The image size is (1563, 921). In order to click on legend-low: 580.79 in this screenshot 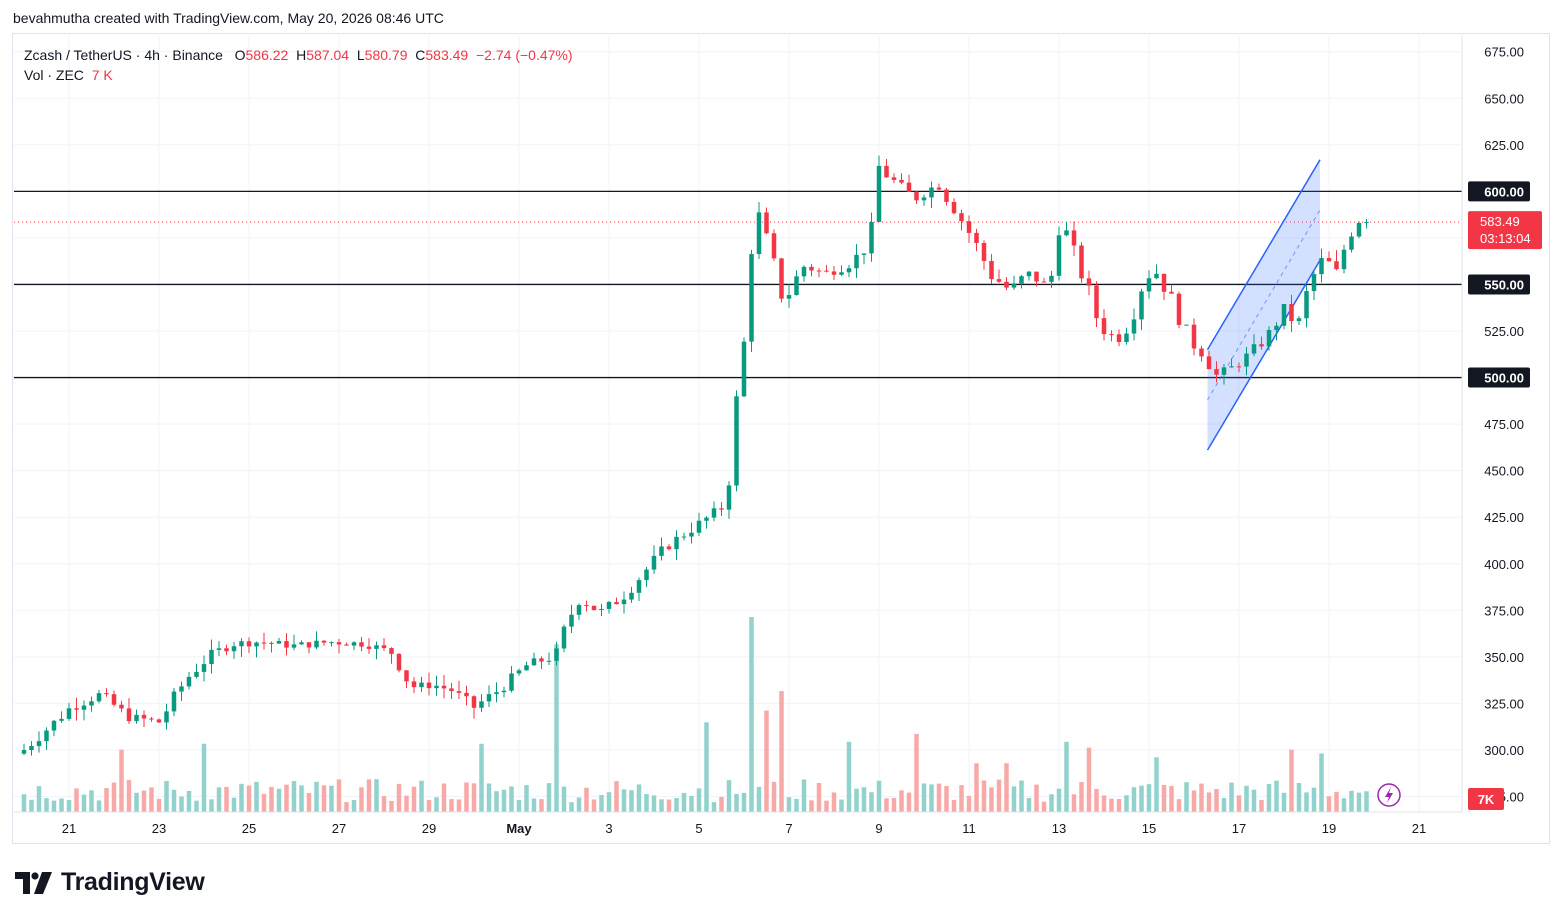, I will do `click(386, 55)`.